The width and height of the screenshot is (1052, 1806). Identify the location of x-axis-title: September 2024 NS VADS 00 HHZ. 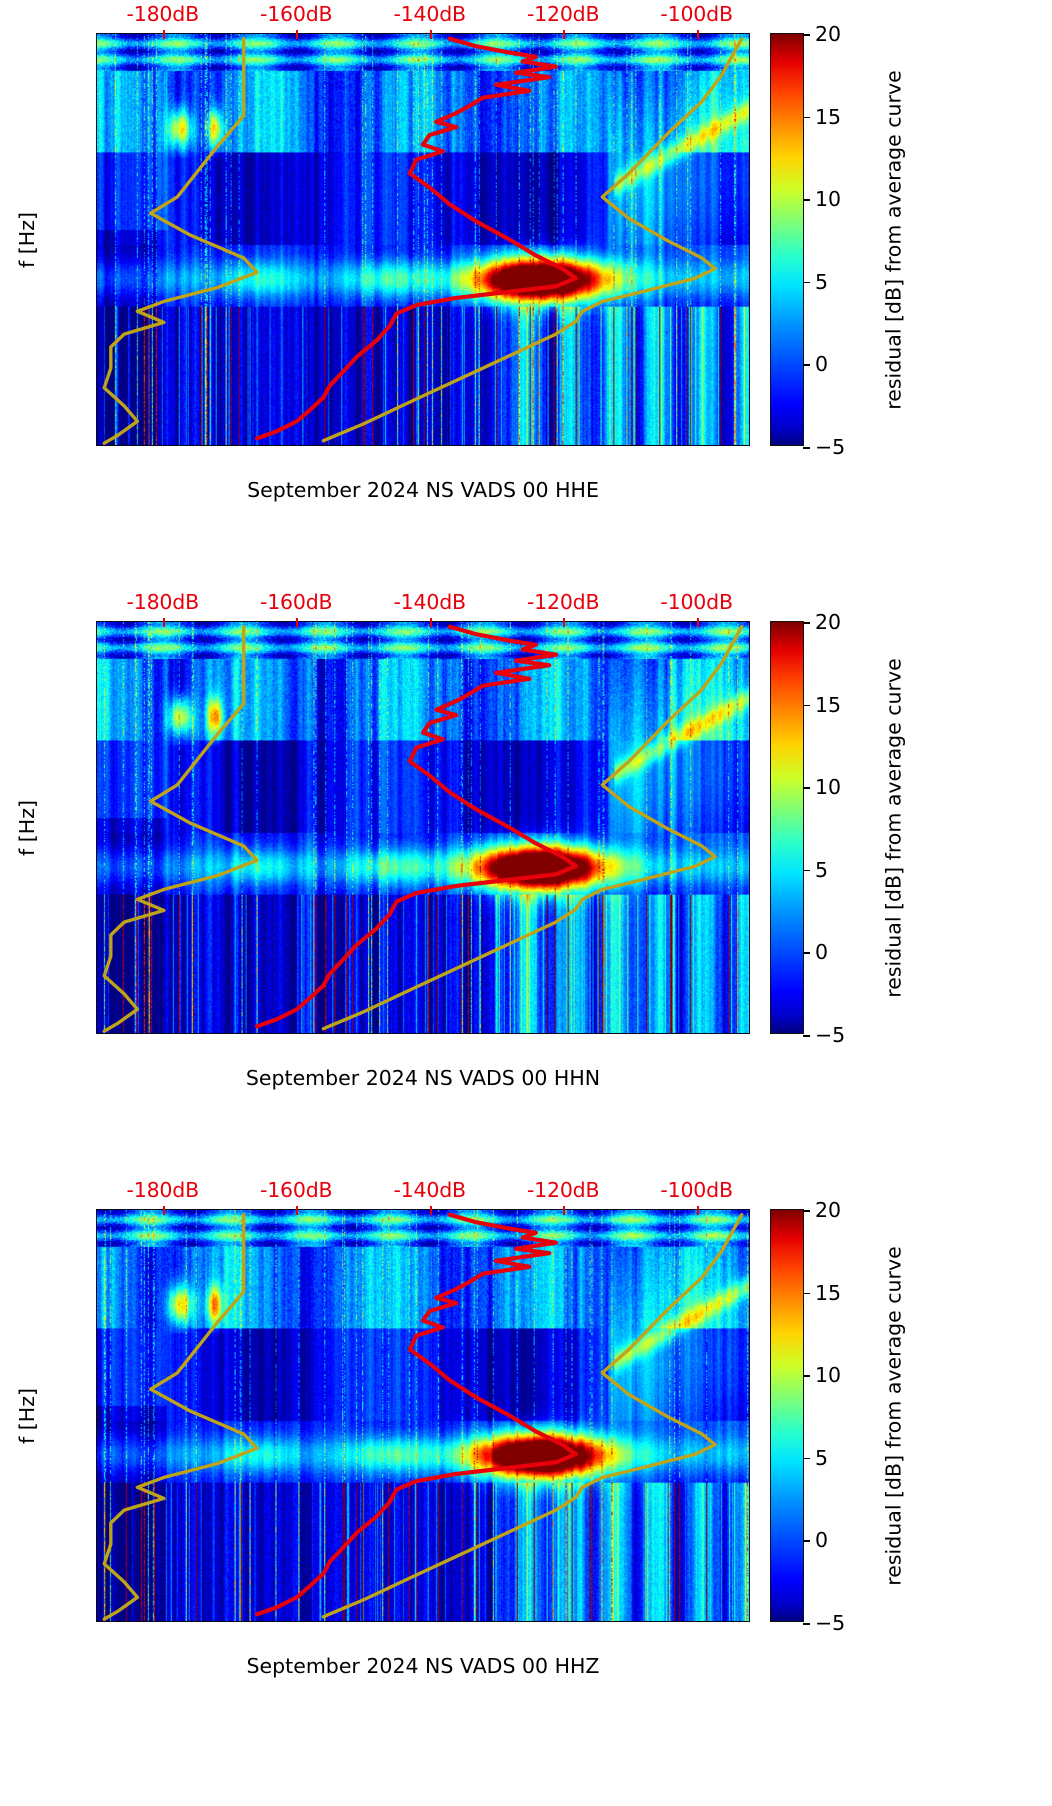
(423, 1666).